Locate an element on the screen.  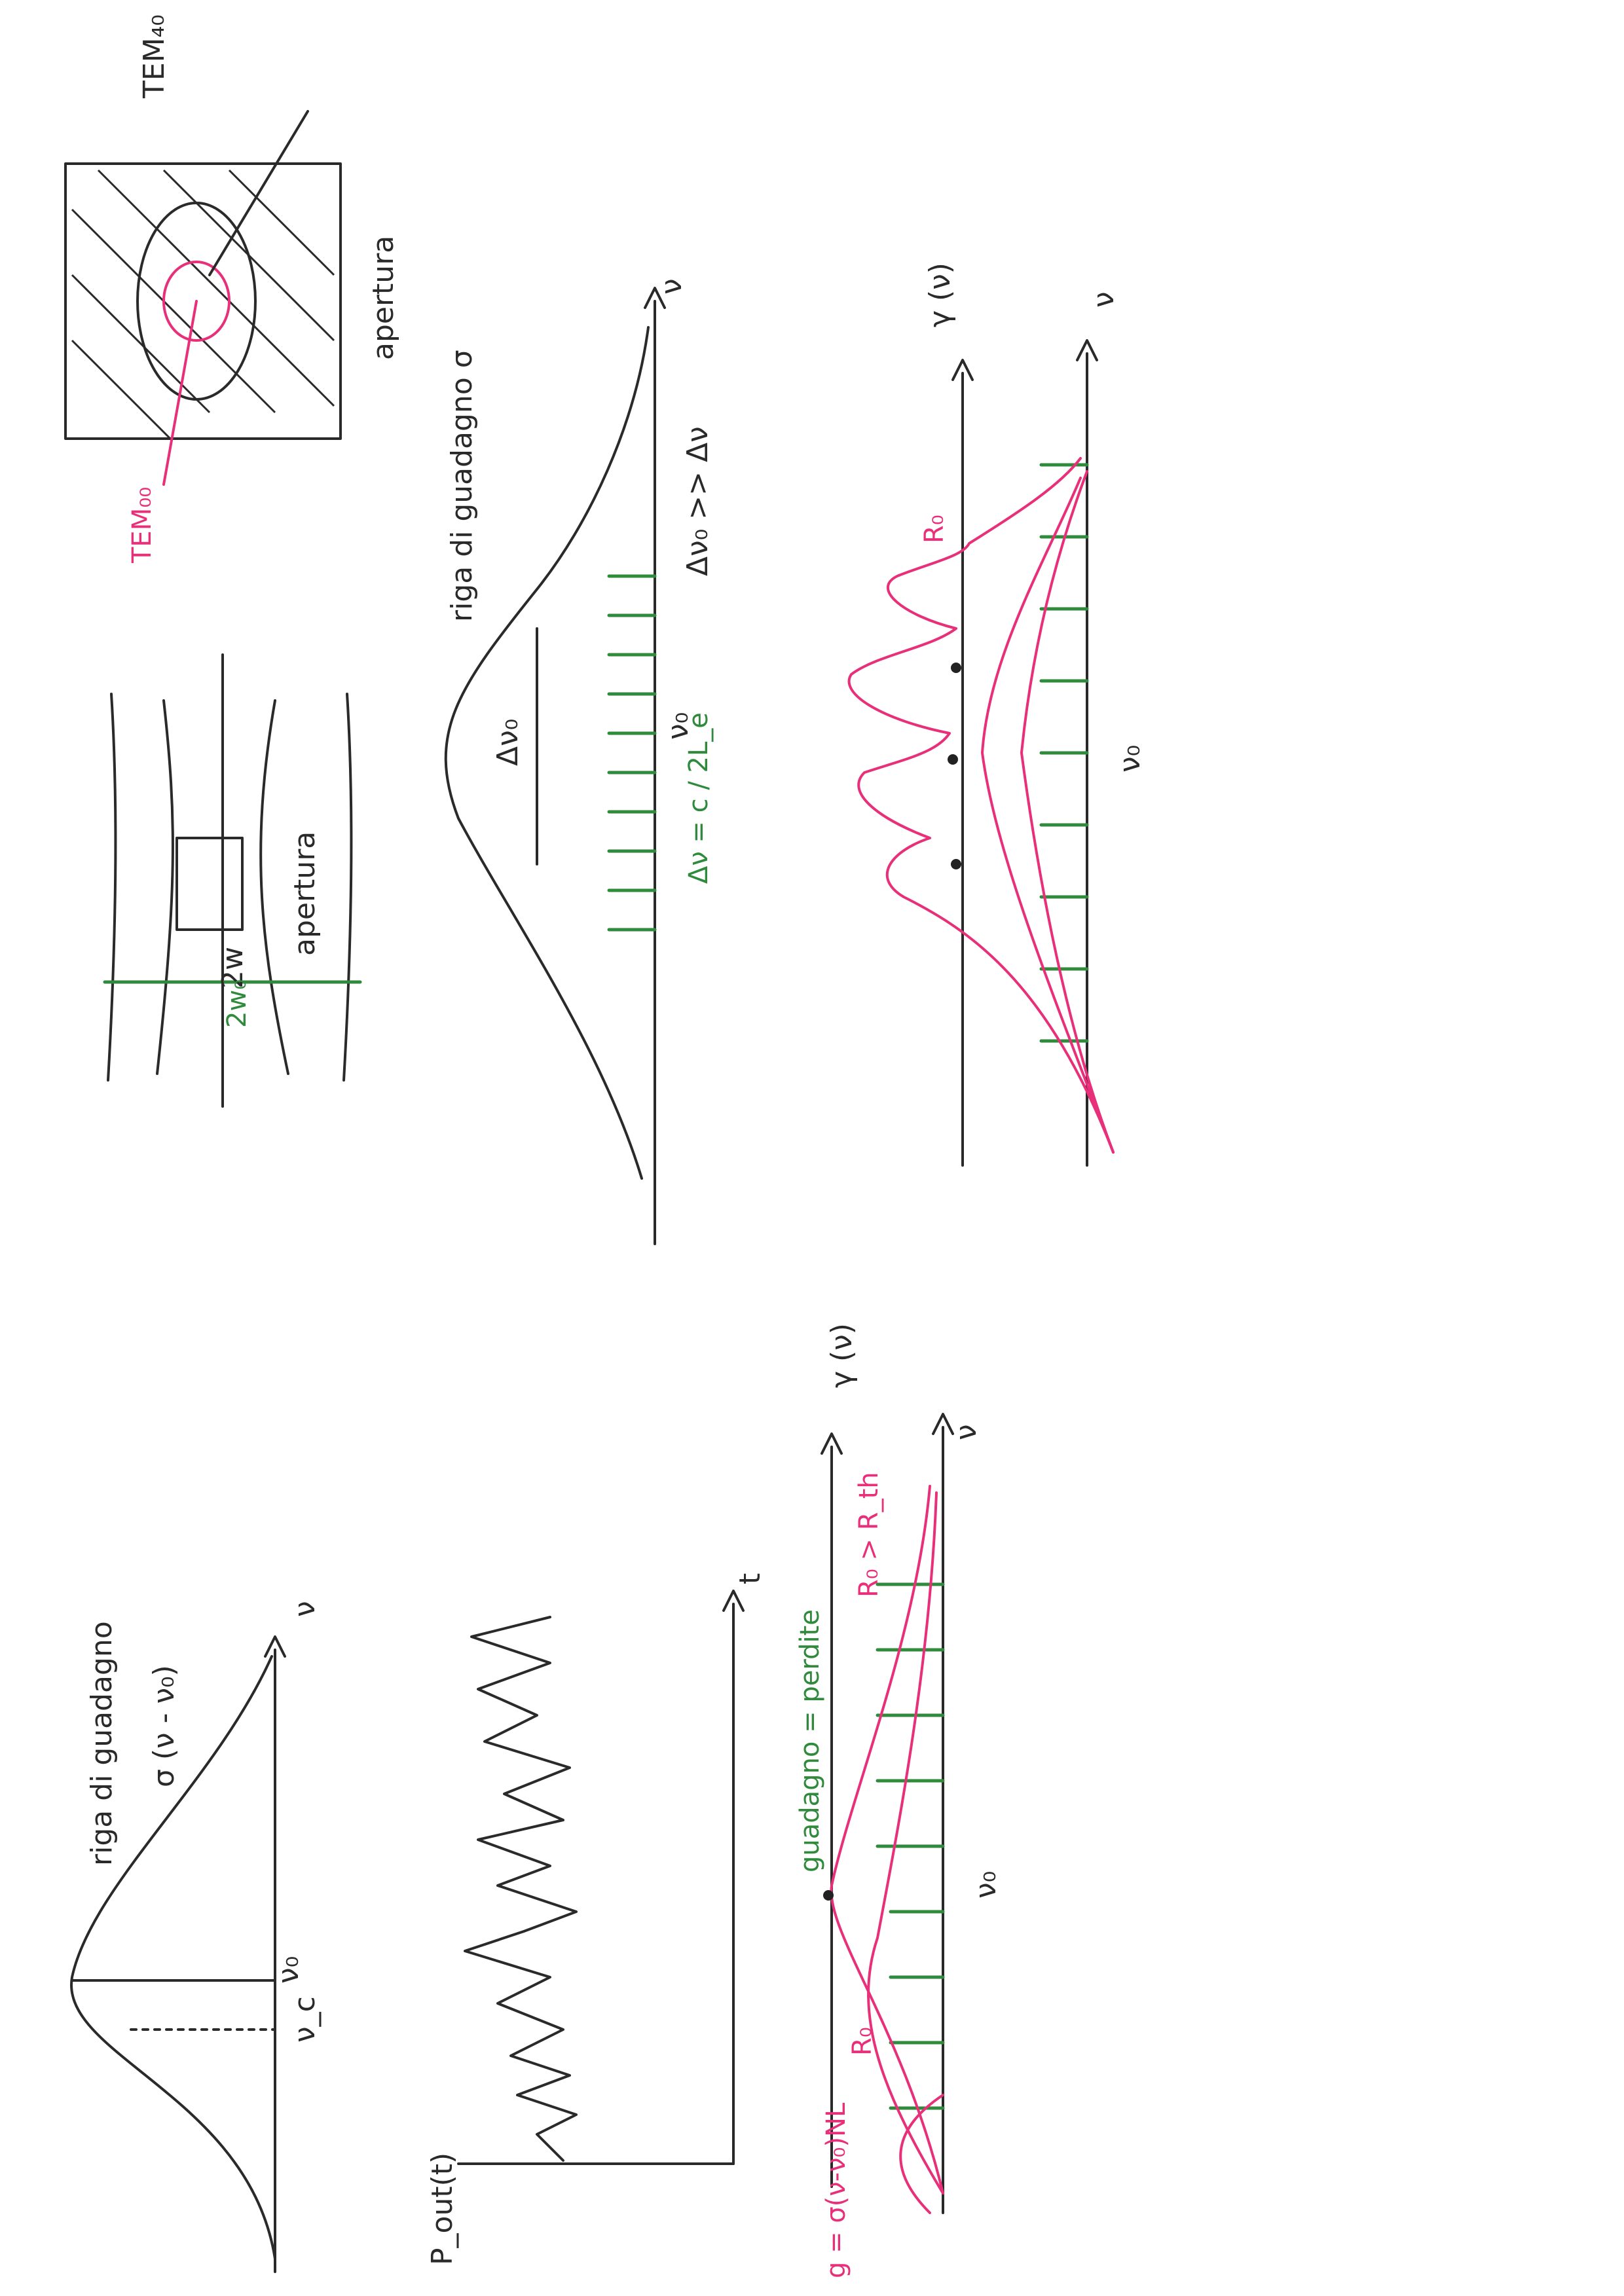
tem40-mode-shape is located at coordinates (196, 301).